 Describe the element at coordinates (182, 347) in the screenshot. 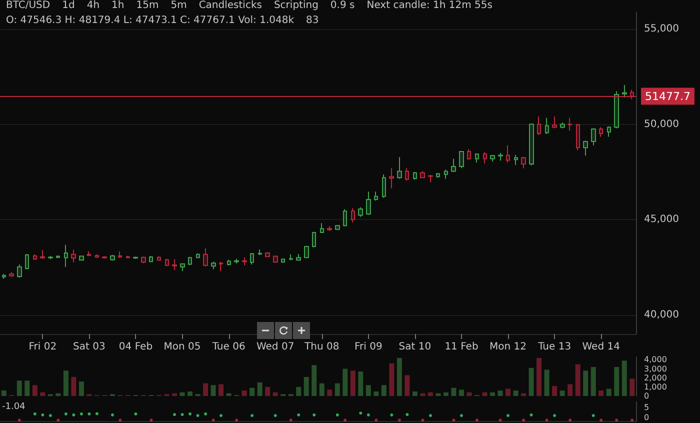

I see `x-tick-label: Mon 05` at that location.